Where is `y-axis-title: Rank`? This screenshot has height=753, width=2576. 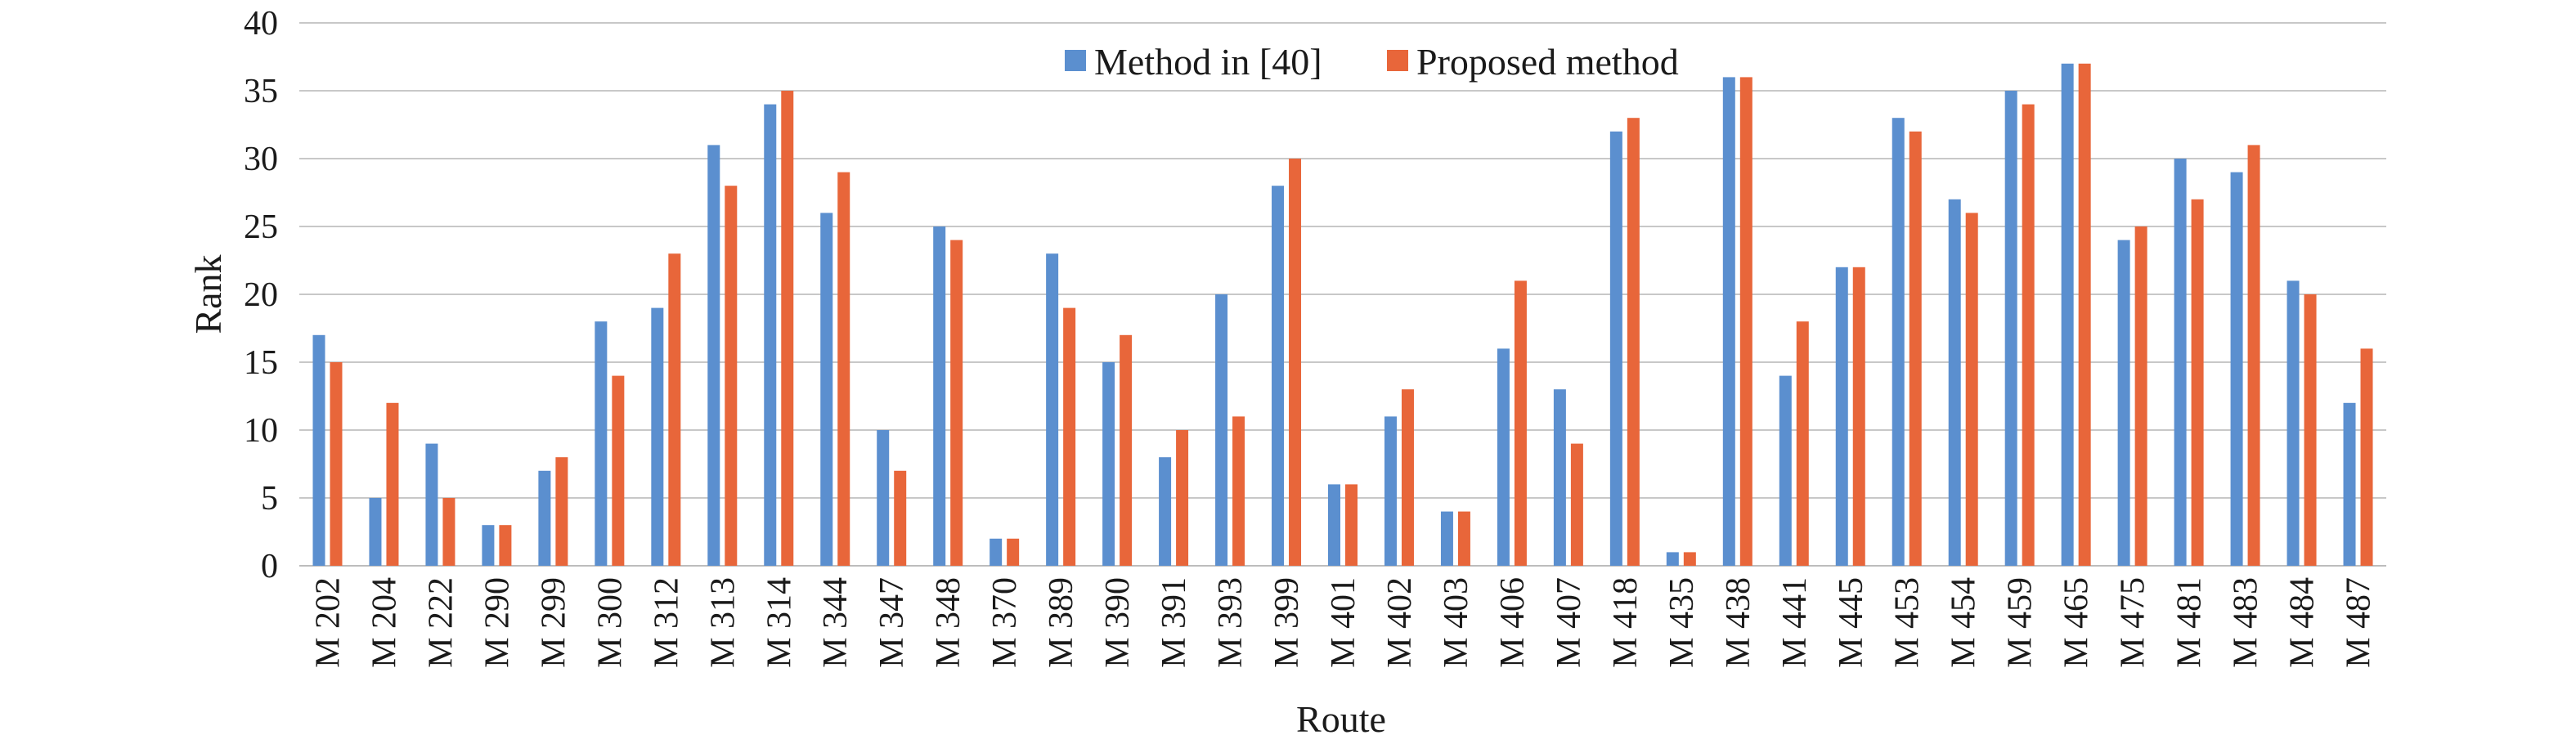
y-axis-title: Rank is located at coordinates (208, 294).